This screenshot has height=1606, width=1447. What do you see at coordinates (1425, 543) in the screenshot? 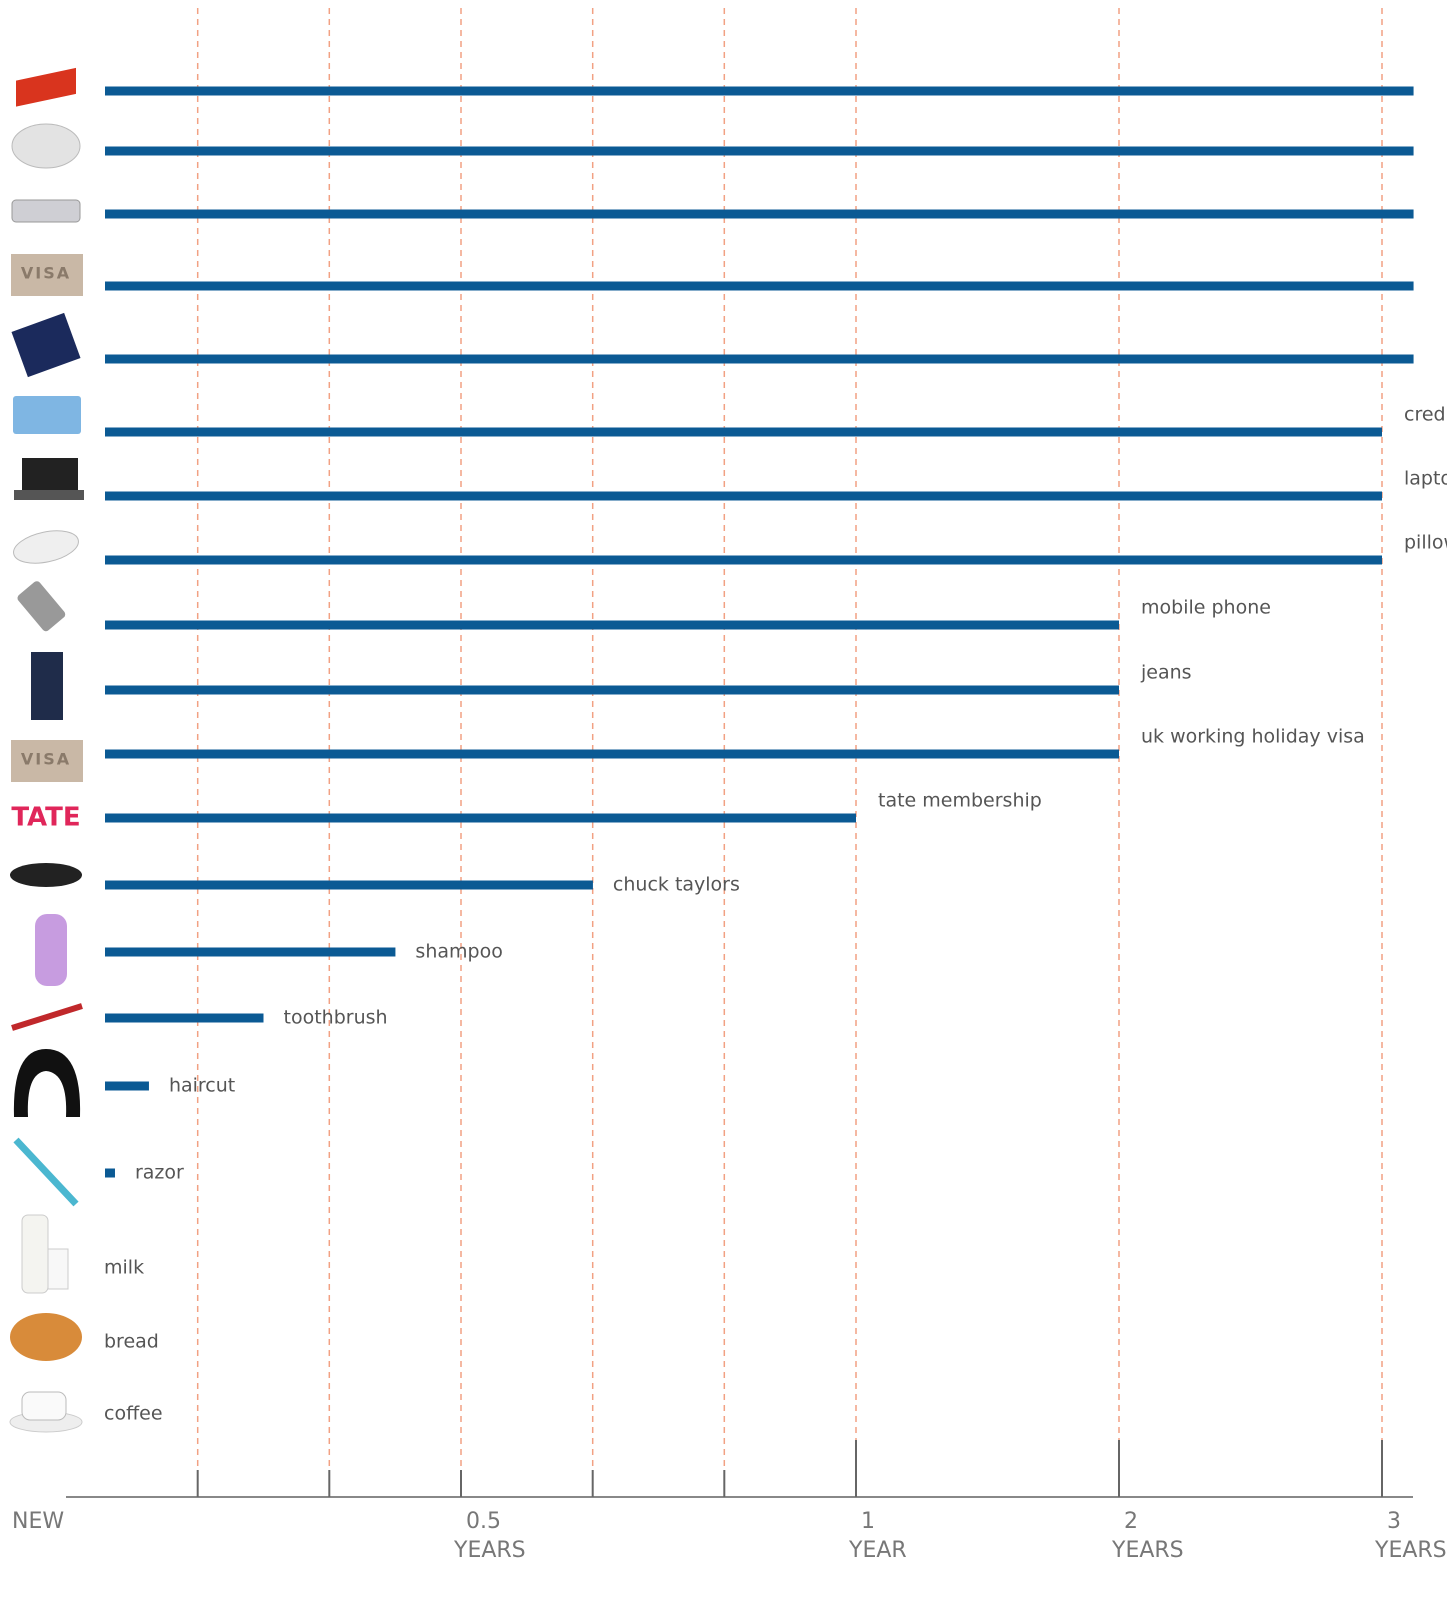
I see `bar-label: pillow` at bounding box center [1425, 543].